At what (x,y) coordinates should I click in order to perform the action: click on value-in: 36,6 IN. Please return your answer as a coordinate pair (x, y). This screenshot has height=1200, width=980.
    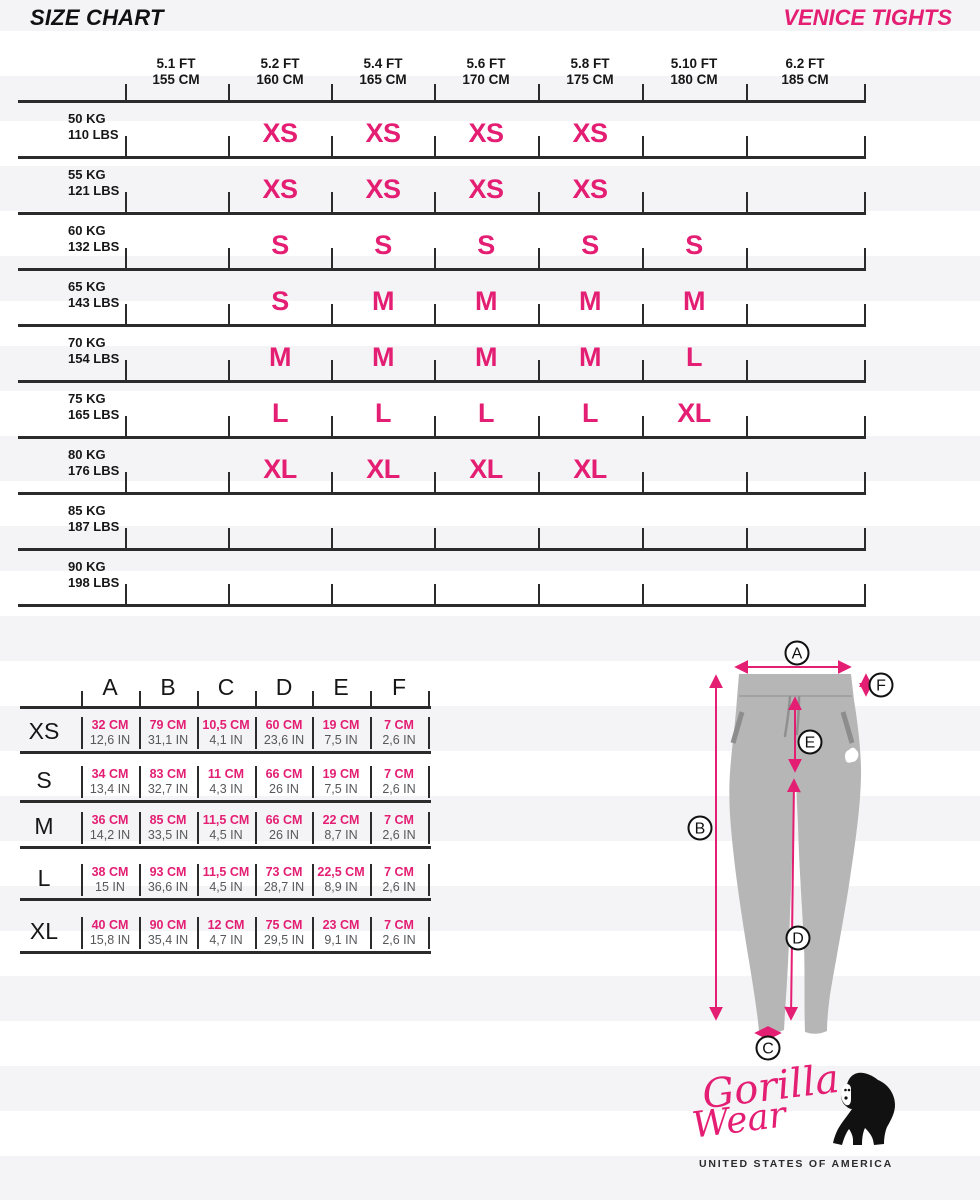
    Looking at the image, I should click on (168, 887).